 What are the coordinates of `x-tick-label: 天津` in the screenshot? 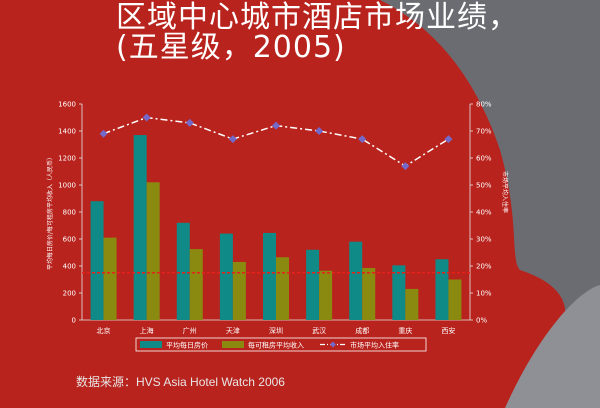 It's located at (233, 331).